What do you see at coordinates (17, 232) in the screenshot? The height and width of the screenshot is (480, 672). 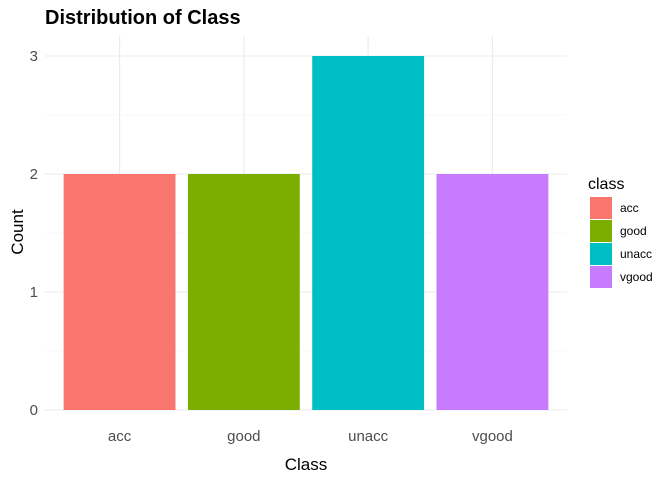 I see `y-axis-title: Count` at bounding box center [17, 232].